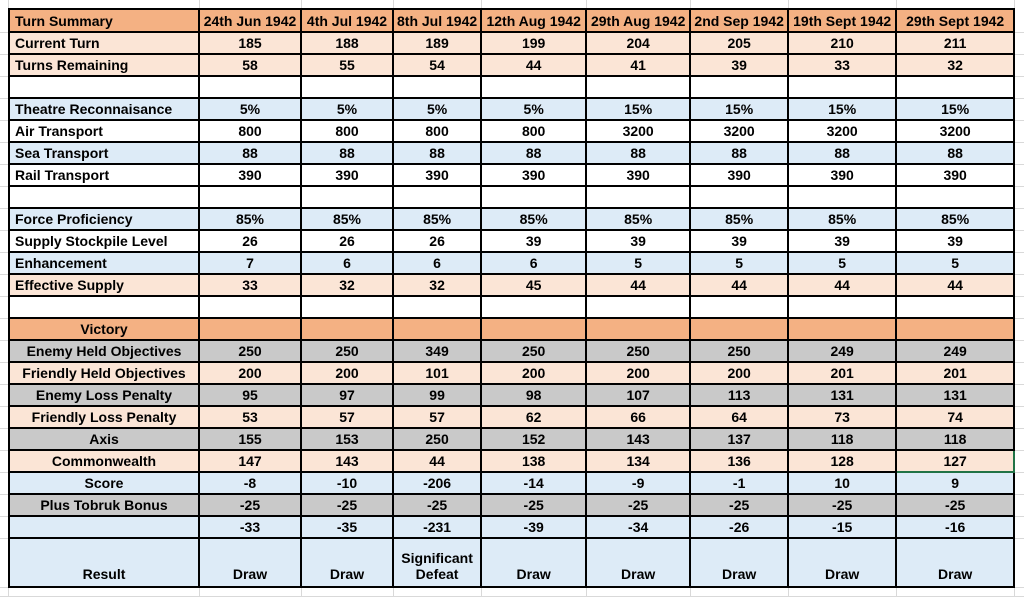  Describe the element at coordinates (437, 527) in the screenshot. I see `data-cell: -231` at that location.